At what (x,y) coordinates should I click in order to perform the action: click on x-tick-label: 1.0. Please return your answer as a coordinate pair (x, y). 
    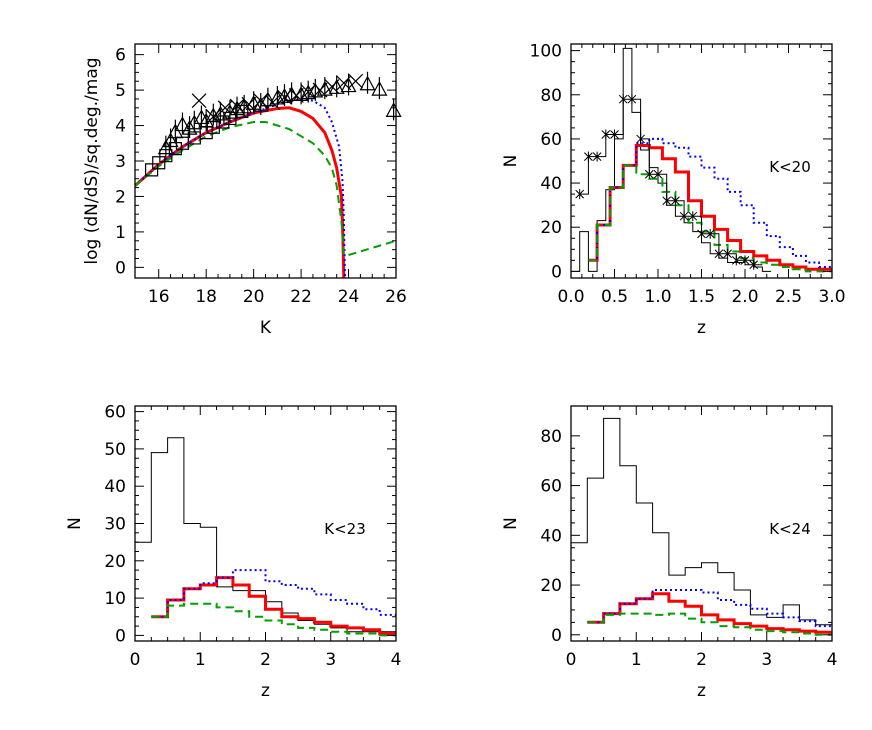
    Looking at the image, I should click on (657, 297).